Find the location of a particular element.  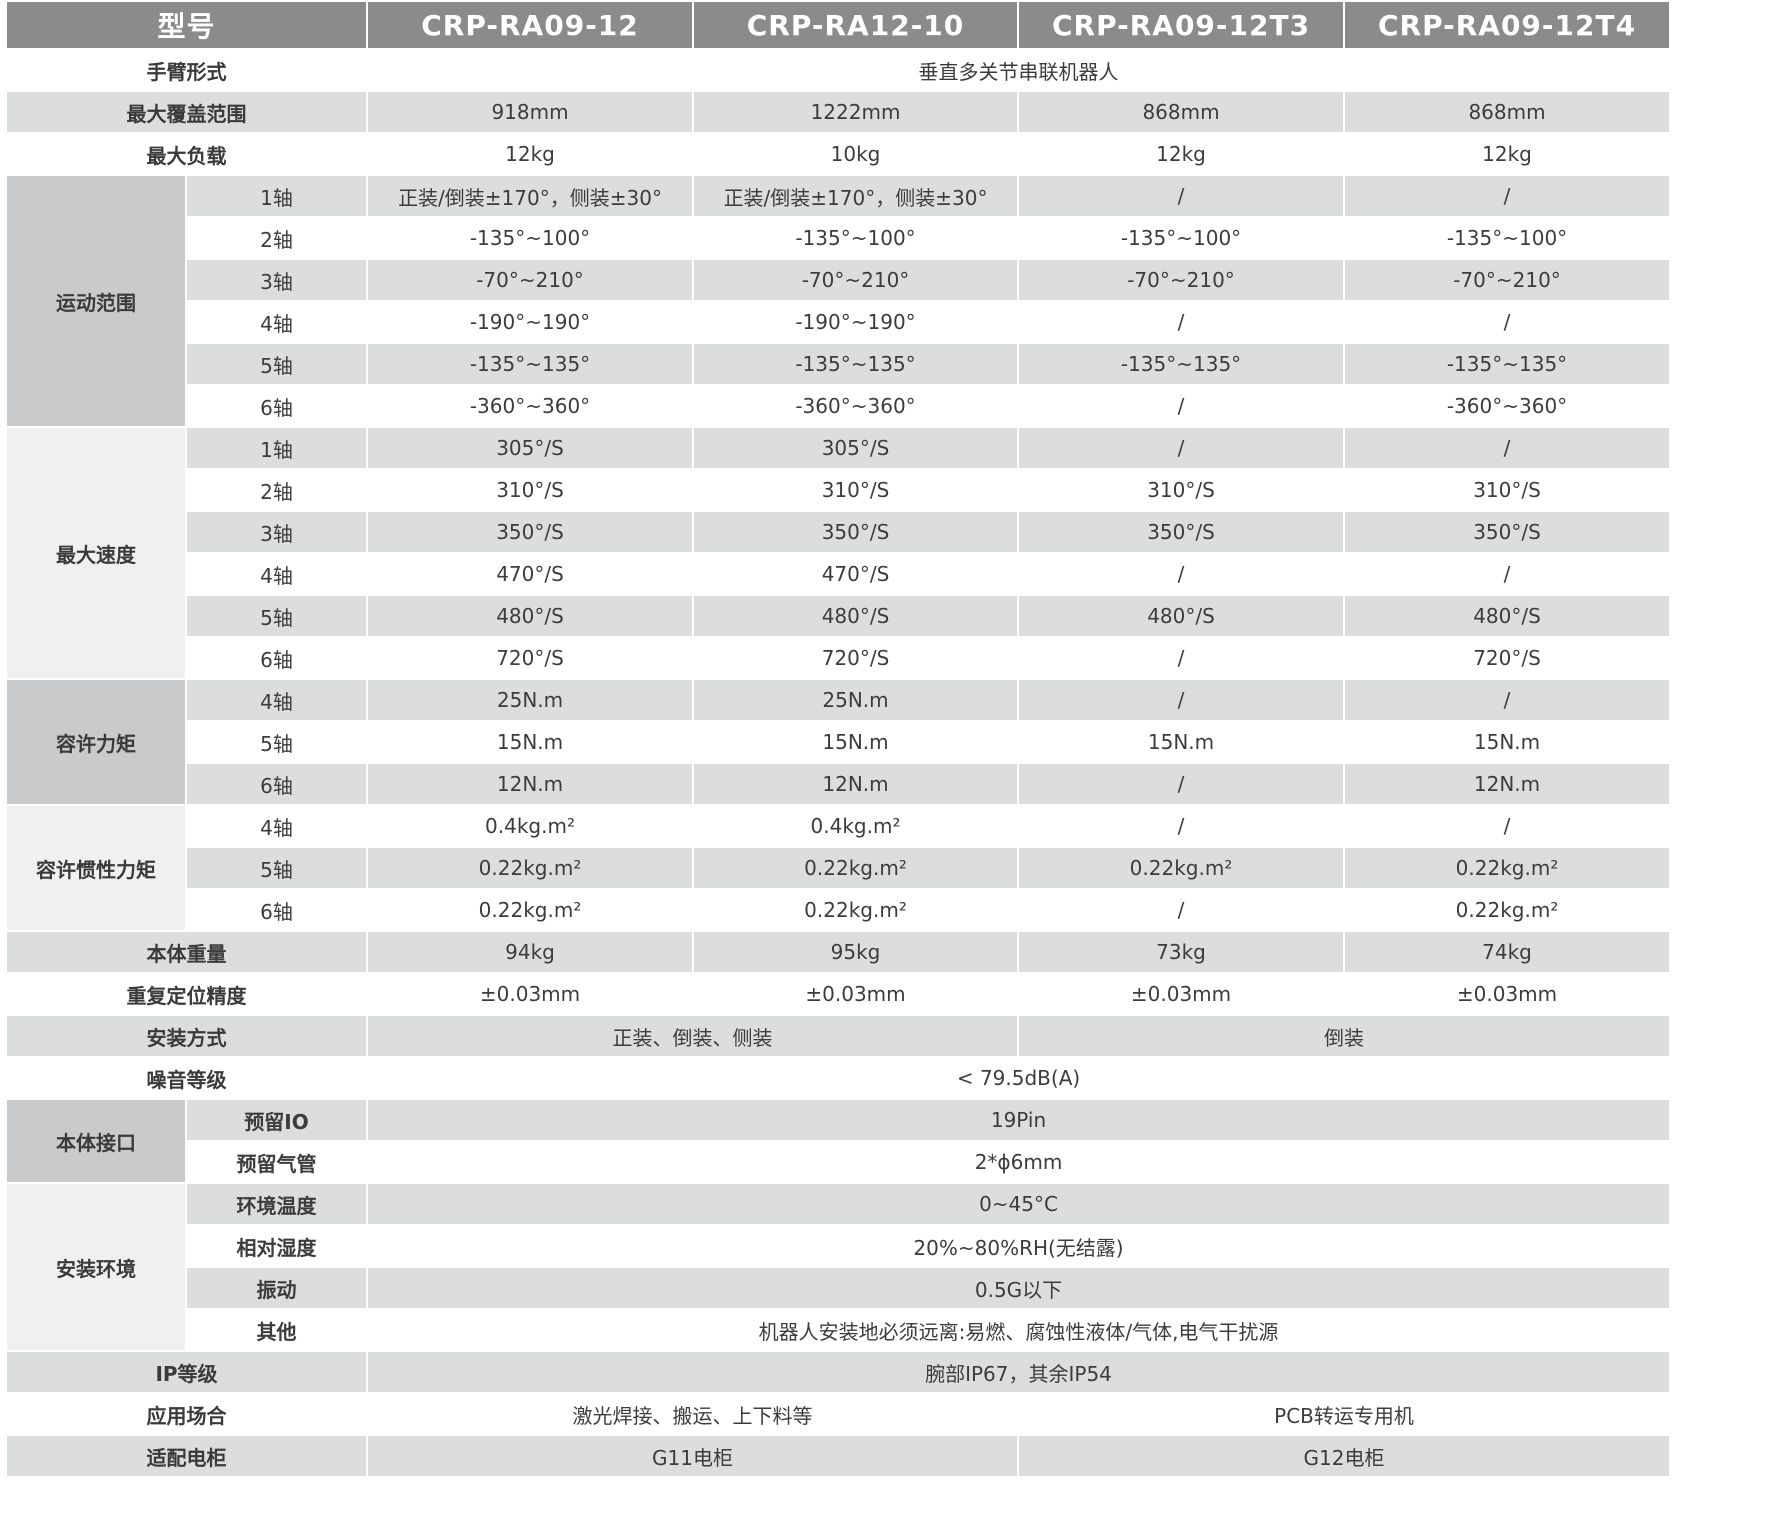

table-row: 最大覆盖范围 918mm 1222mm 868mm 868mm is located at coordinates (838, 112).